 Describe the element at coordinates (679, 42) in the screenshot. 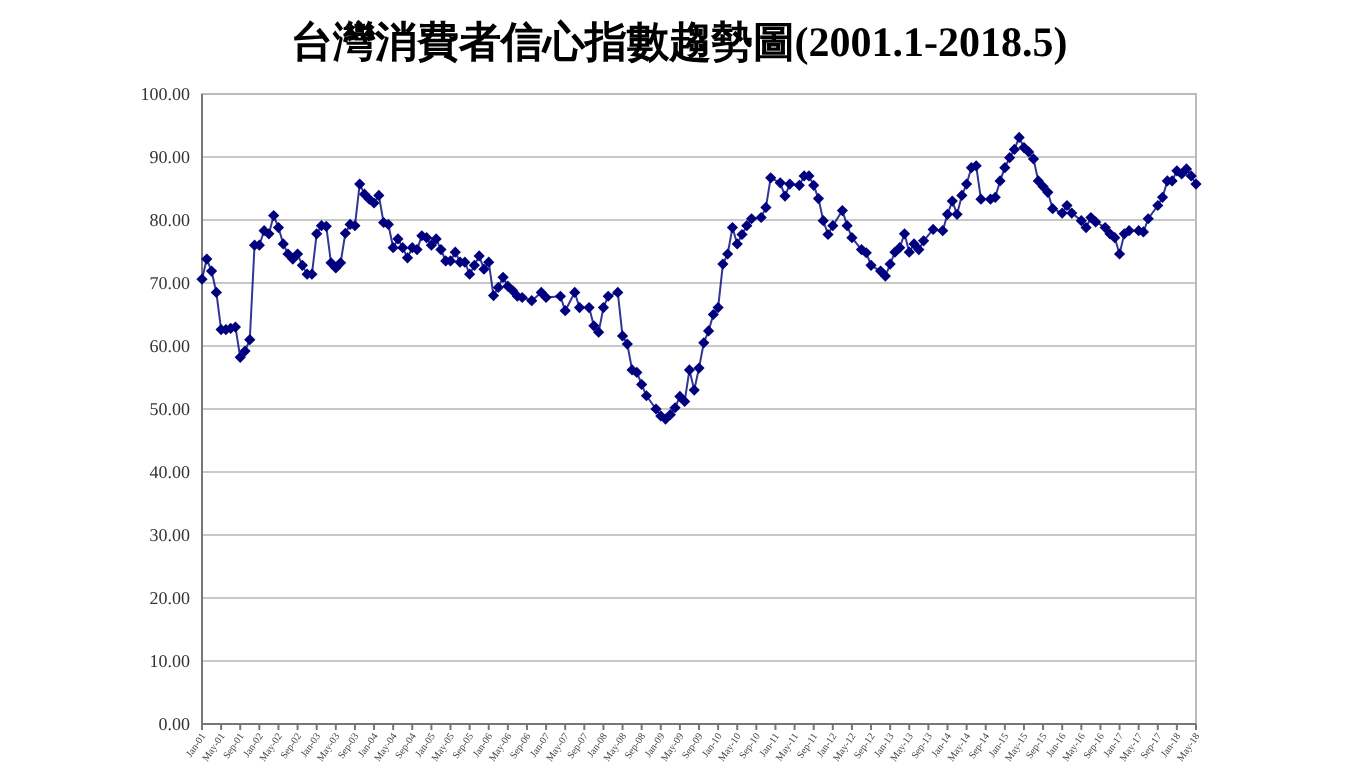

I see `chart-title: 台灣消費者信心指數趨勢圖(2001.1-2018.5)` at that location.